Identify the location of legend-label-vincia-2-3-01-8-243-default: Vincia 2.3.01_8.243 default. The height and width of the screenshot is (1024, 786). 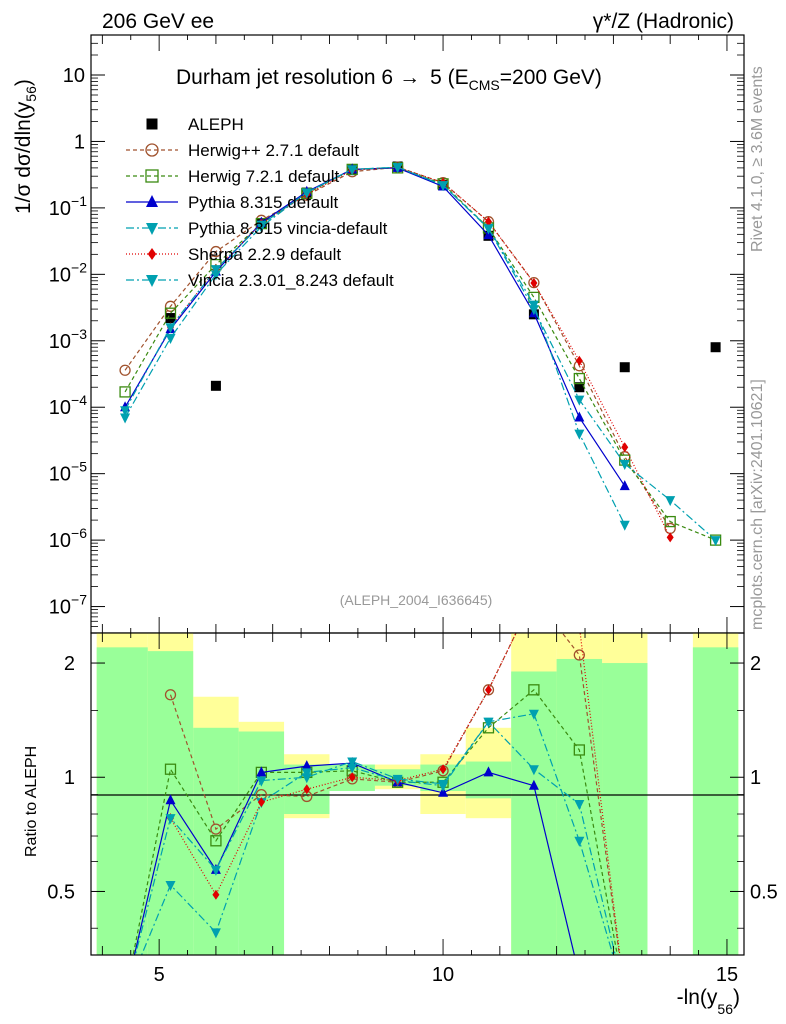
(291, 280).